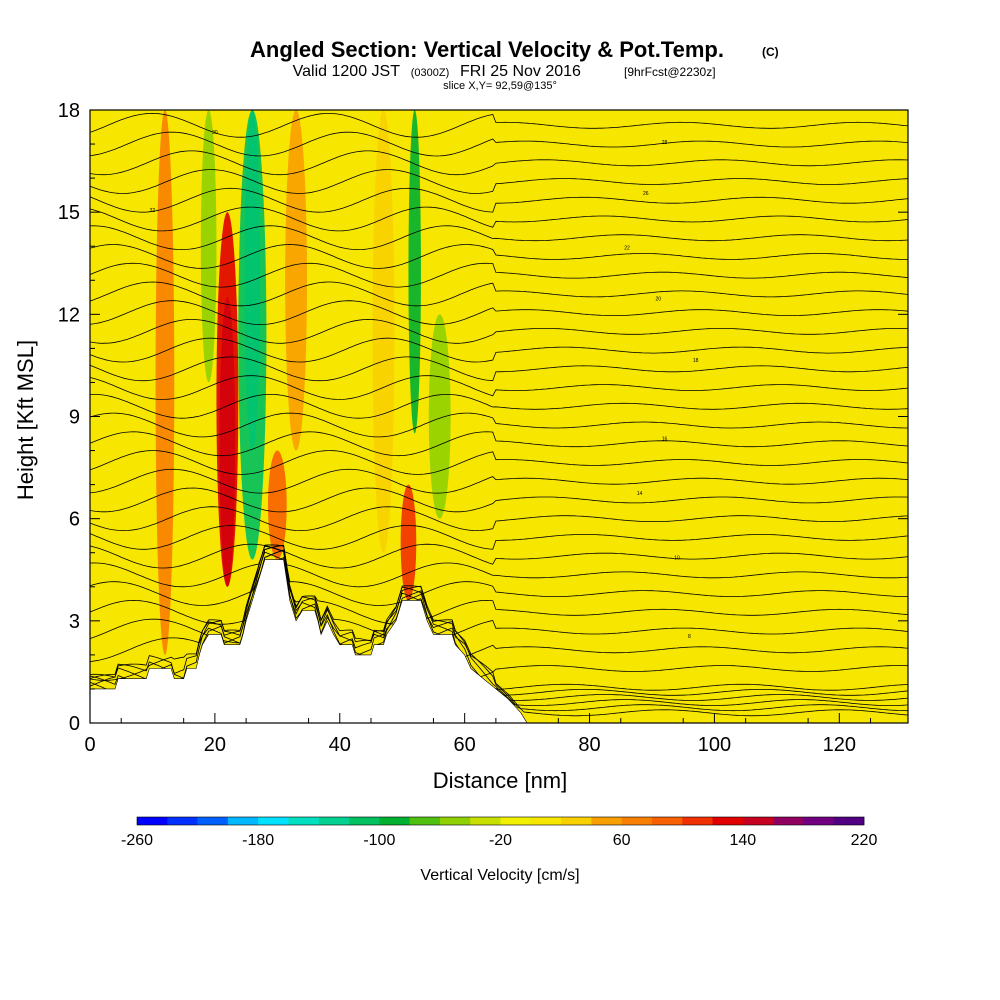 Image resolution: width=1000 pixels, height=1000 pixels. I want to click on contour-label: 28, so click(665, 143).